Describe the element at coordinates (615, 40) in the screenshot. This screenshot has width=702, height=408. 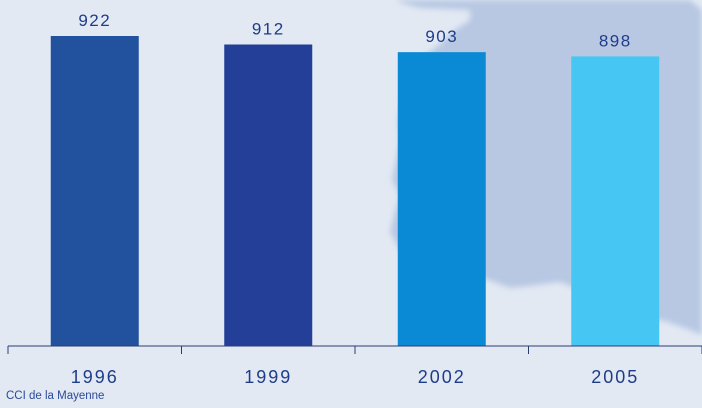
I see `value-label-2005: 898` at that location.